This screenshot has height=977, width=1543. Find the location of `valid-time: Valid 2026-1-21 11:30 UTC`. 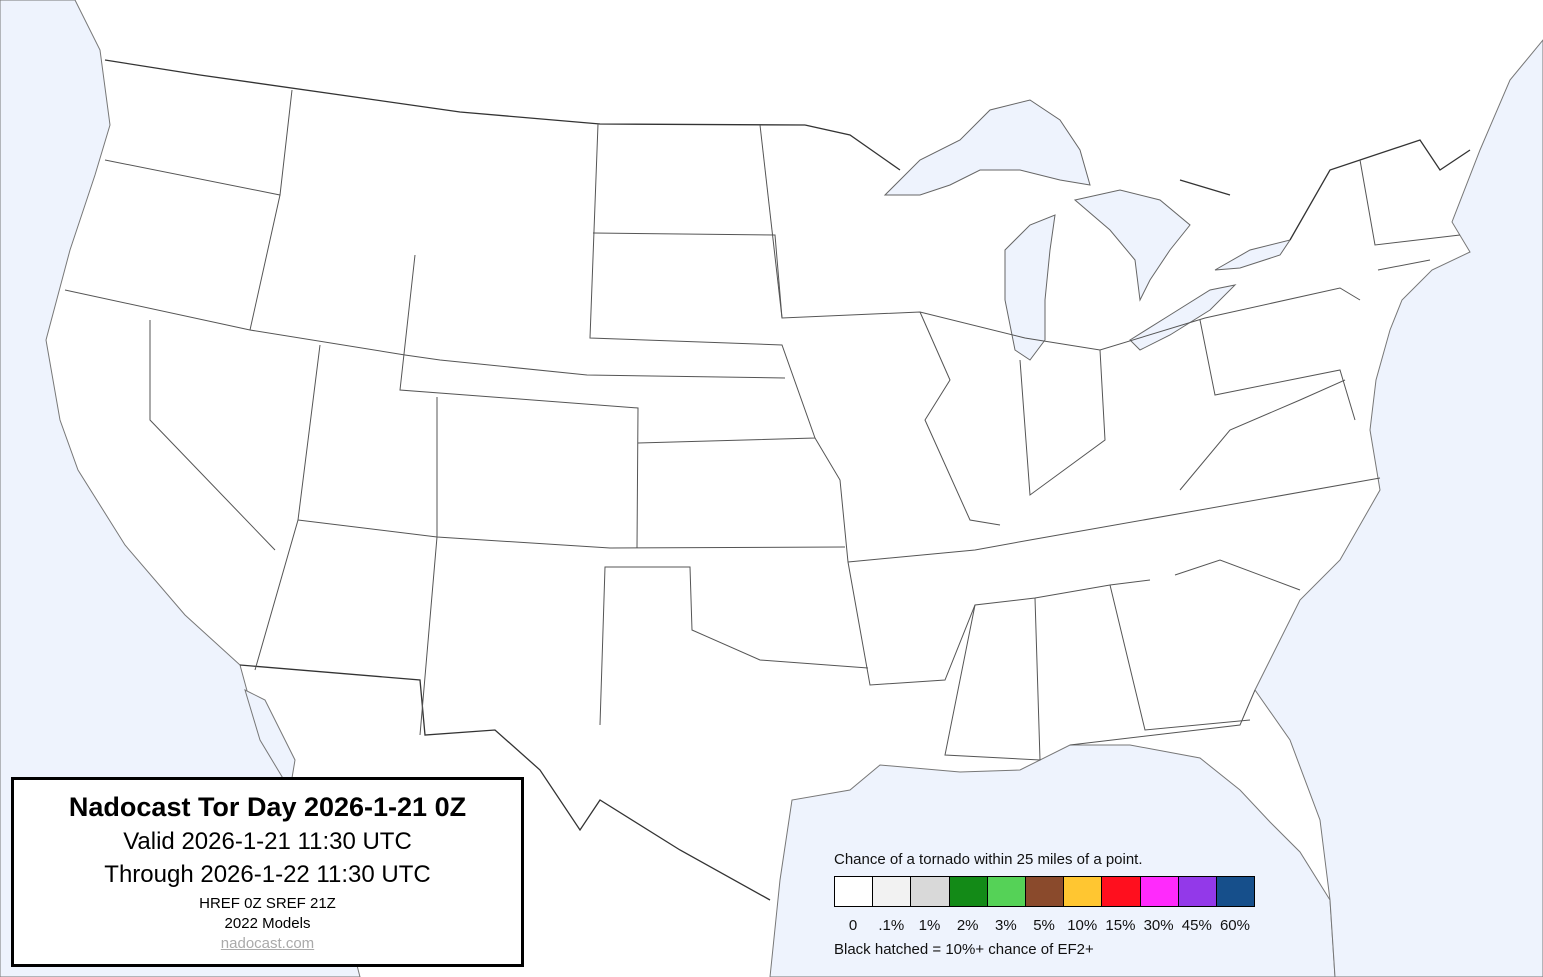

valid-time: Valid 2026-1-21 11:30 UTC is located at coordinates (267, 841).